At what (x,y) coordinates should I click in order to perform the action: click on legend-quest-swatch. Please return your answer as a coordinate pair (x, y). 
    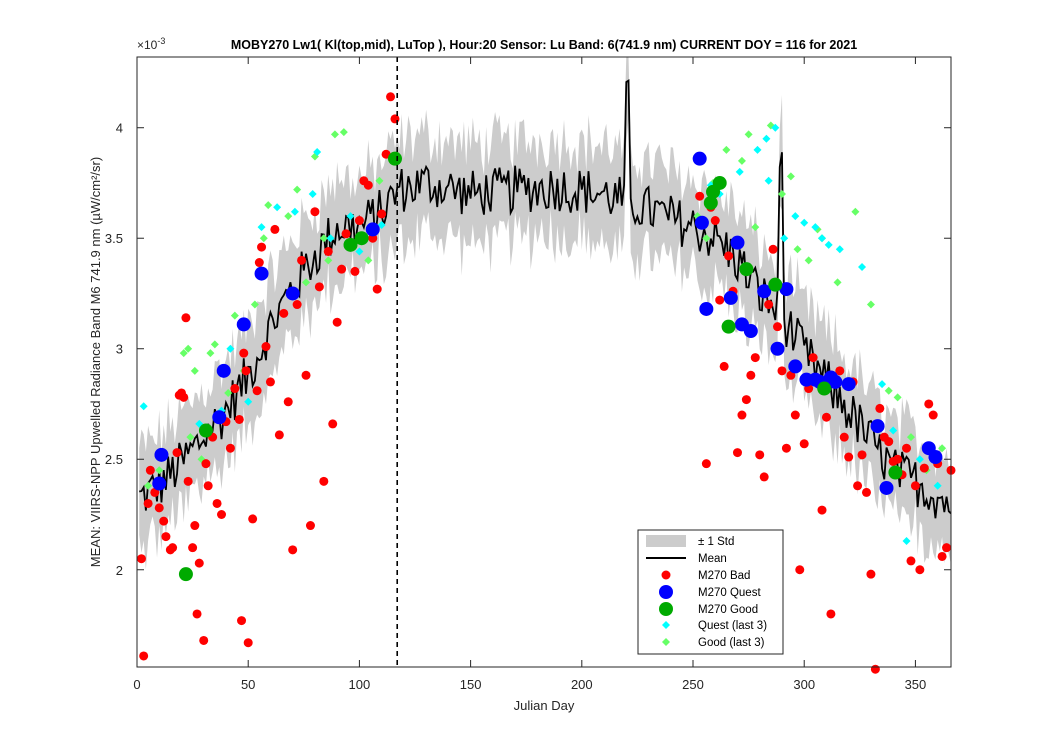
    Looking at the image, I should click on (666, 592).